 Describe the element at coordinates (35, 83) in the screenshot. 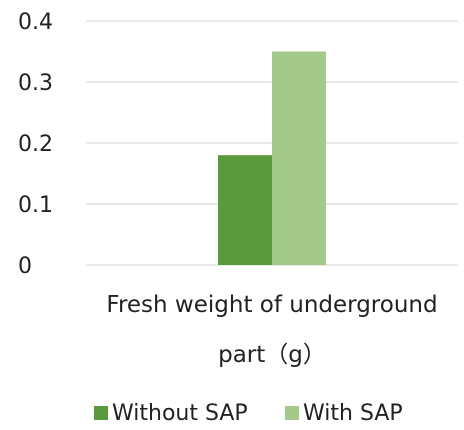

I see `y-tick-label: 0.3` at that location.